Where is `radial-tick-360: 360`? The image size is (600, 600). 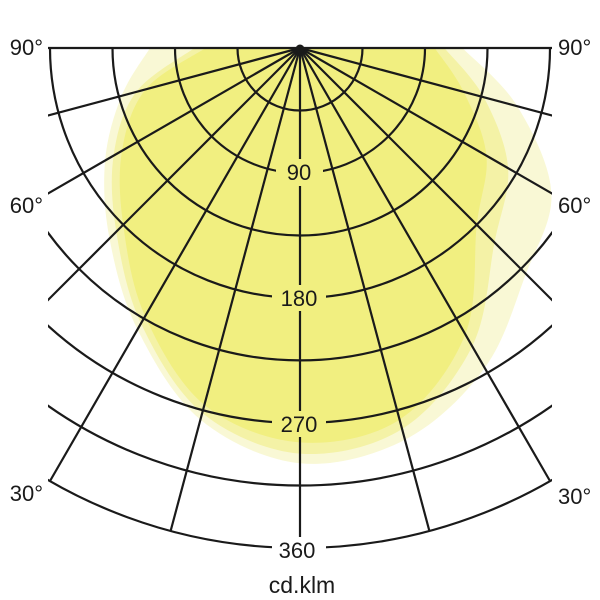
radial-tick-360: 360 is located at coordinates (297, 550).